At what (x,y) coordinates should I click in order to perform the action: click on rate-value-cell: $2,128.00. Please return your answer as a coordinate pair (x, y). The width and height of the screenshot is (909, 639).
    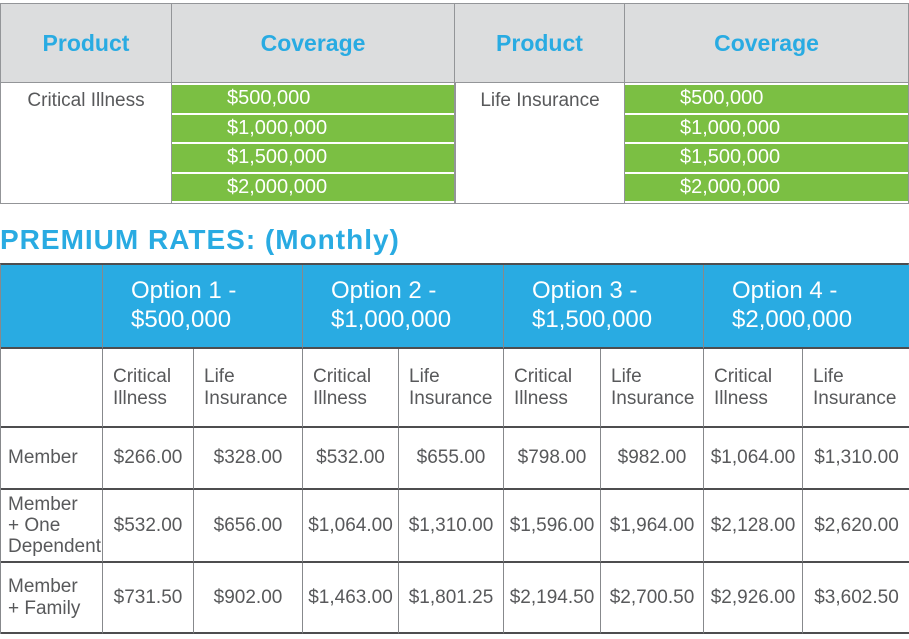
    Looking at the image, I should click on (753, 526).